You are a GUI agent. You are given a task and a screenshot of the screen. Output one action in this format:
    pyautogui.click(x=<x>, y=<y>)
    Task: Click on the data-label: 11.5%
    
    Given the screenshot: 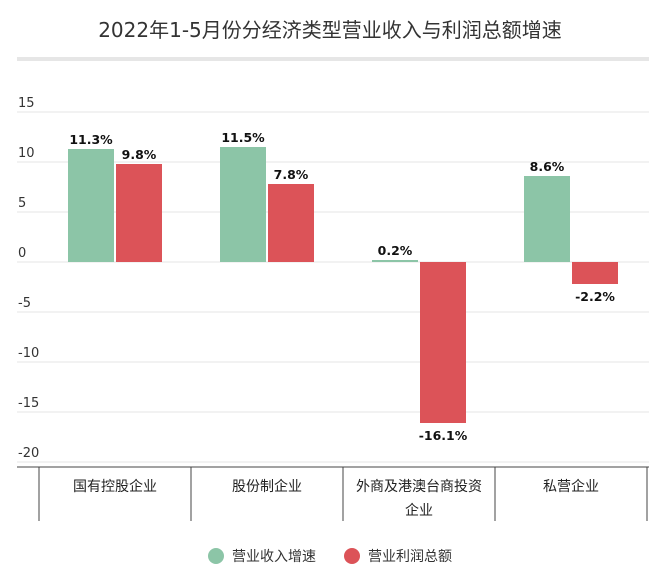 What is the action you would take?
    pyautogui.click(x=243, y=137)
    